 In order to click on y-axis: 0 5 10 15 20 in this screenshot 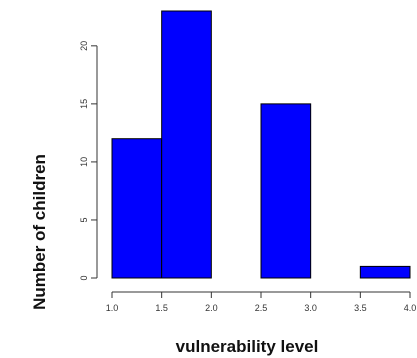, I will do `click(88, 161)`.